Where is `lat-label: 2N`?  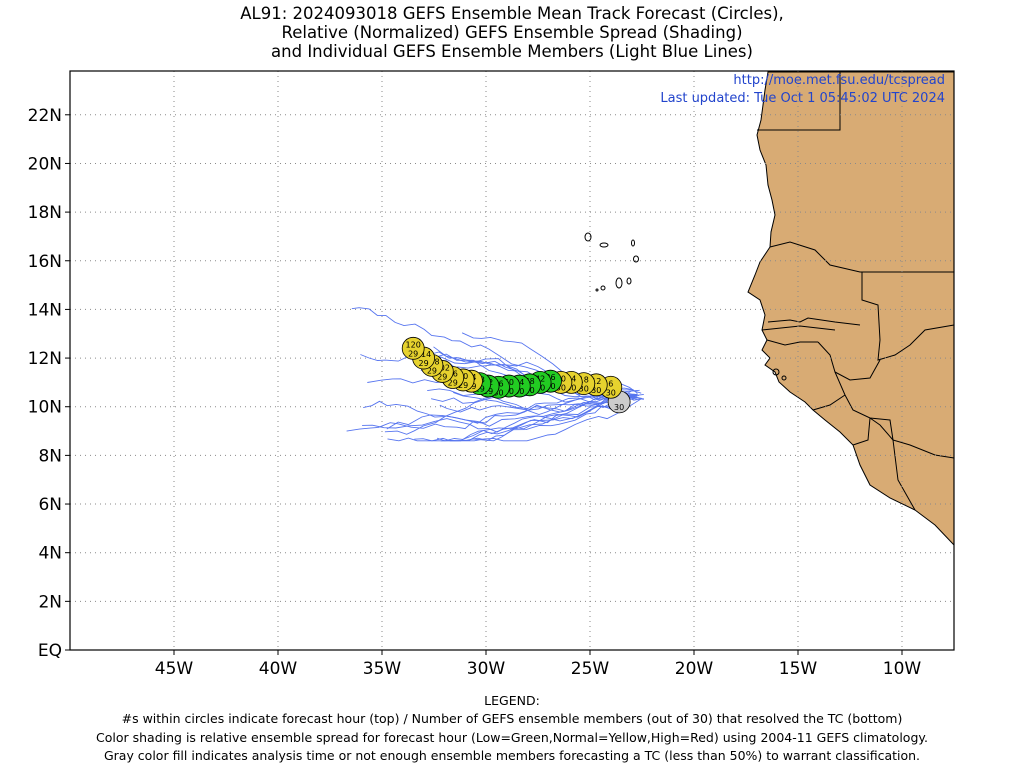
lat-label: 2N is located at coordinates (50, 602).